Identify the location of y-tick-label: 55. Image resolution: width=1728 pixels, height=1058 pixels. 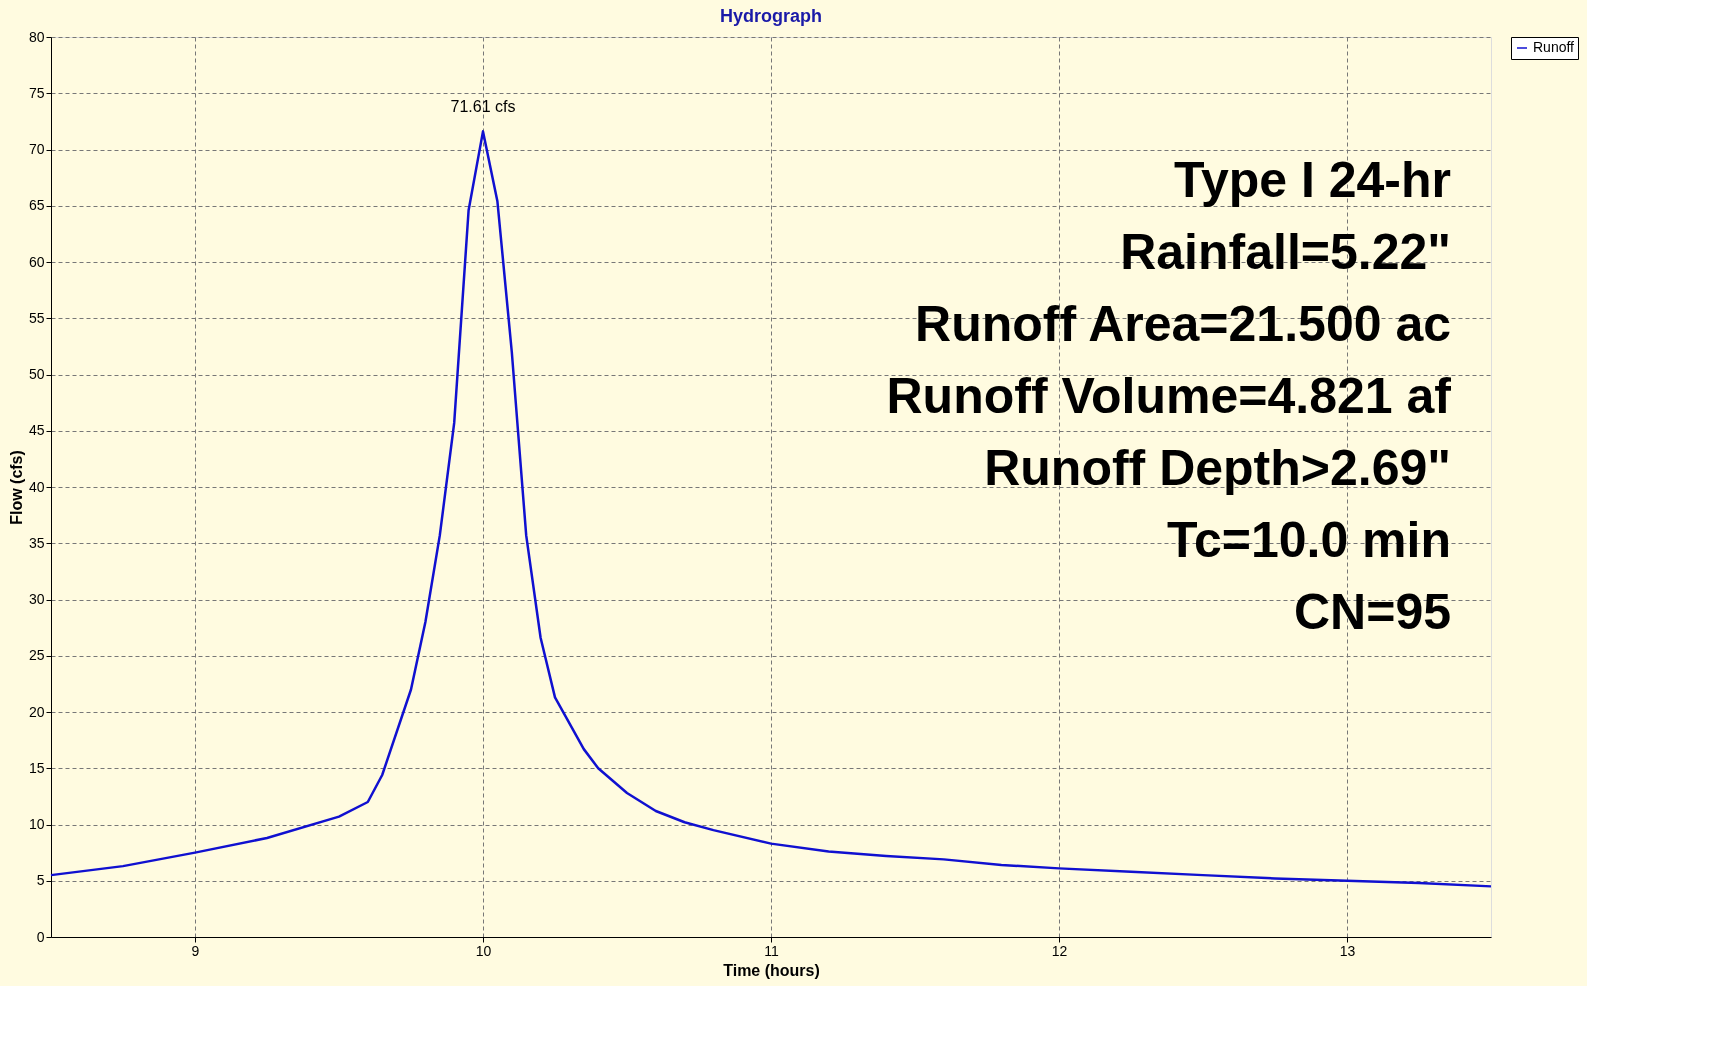
(36, 317).